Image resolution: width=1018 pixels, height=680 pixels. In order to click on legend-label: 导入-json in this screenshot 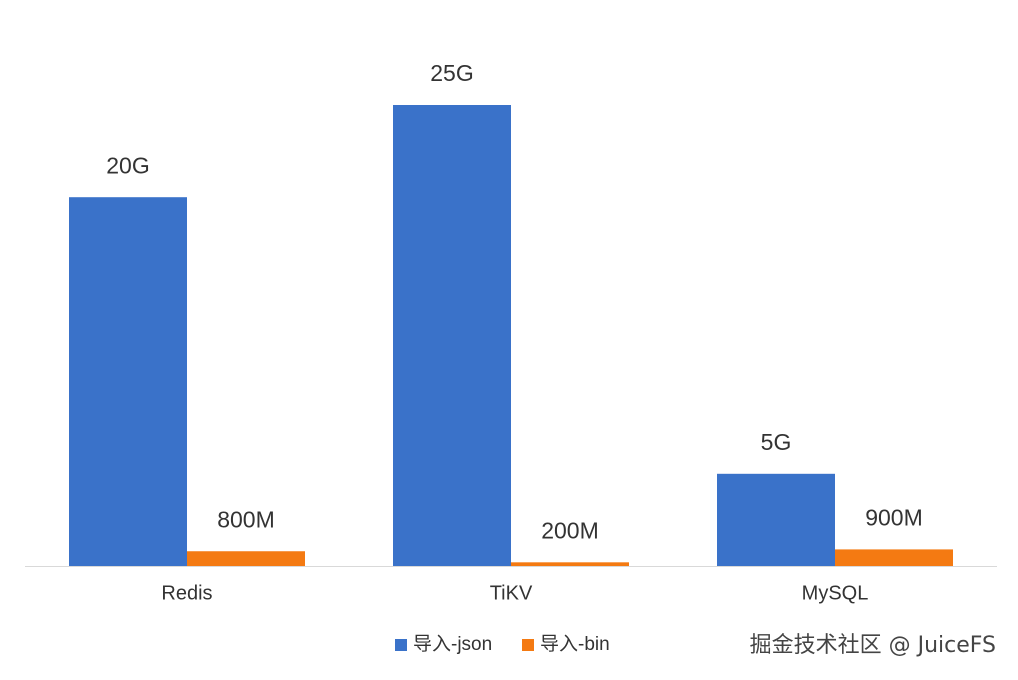, I will do `click(452, 644)`.